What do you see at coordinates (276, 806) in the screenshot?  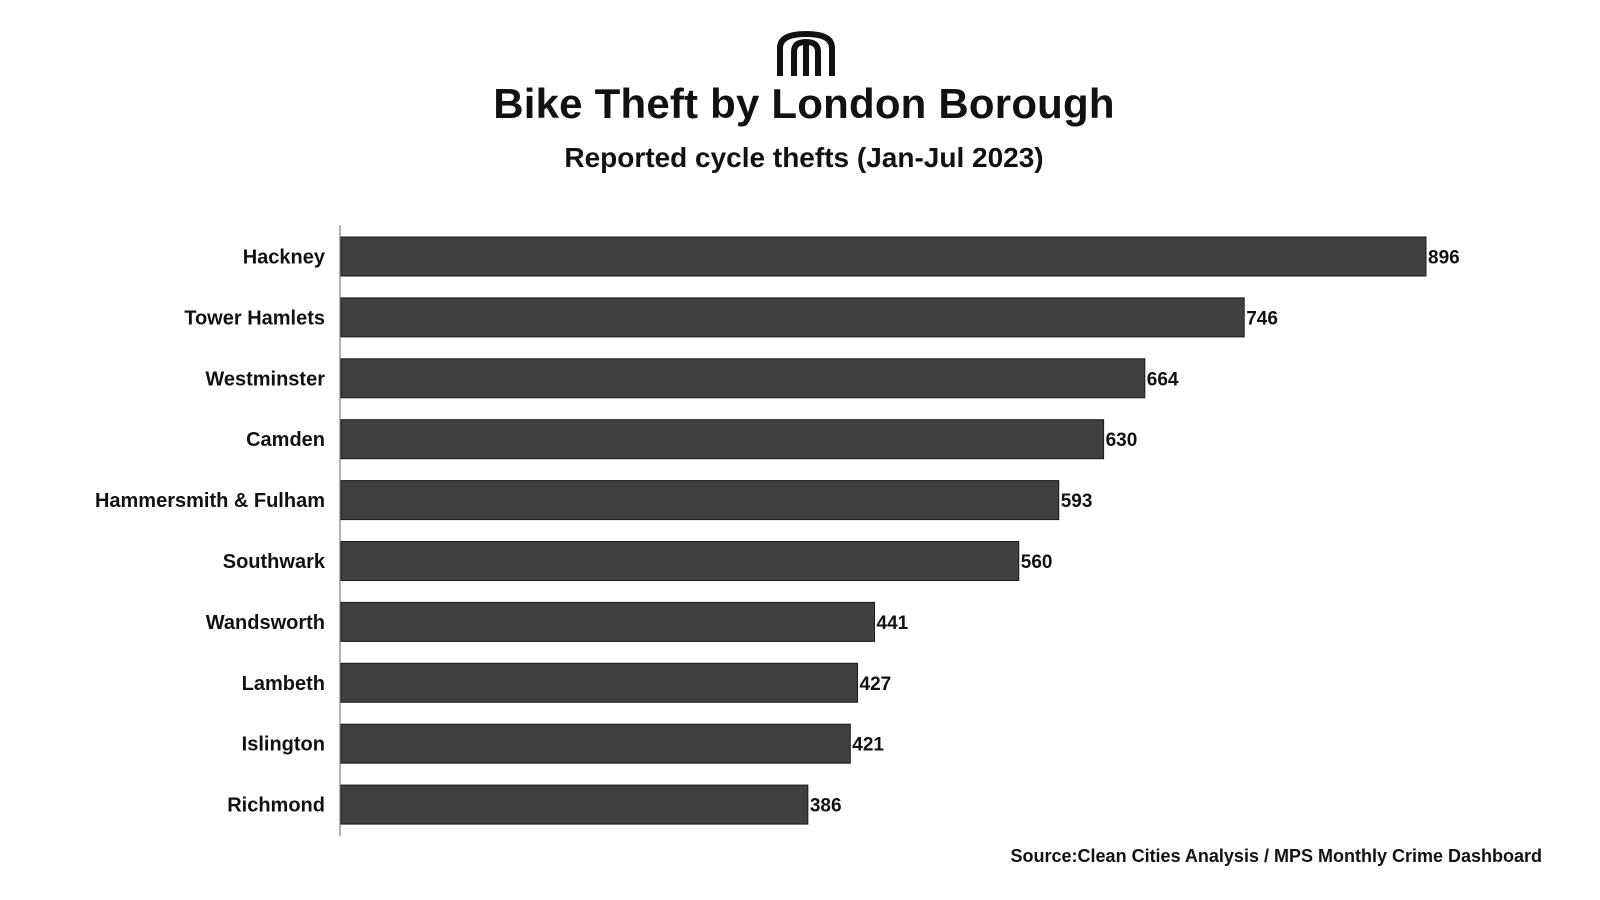 I see `category-label: Richmond` at bounding box center [276, 806].